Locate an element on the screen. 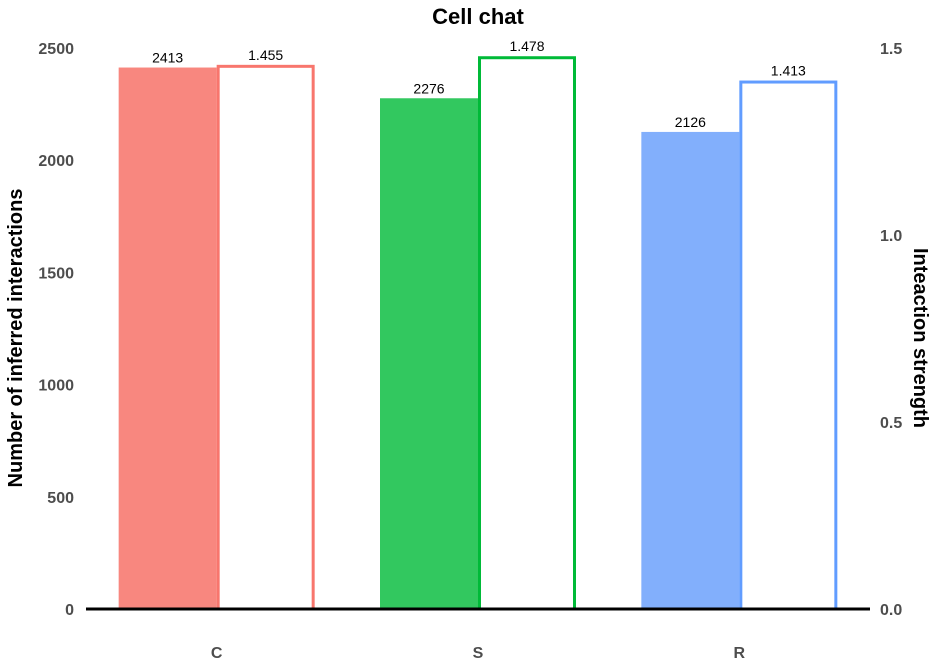 The image size is (937, 669). bar-strength-S is located at coordinates (527, 333).